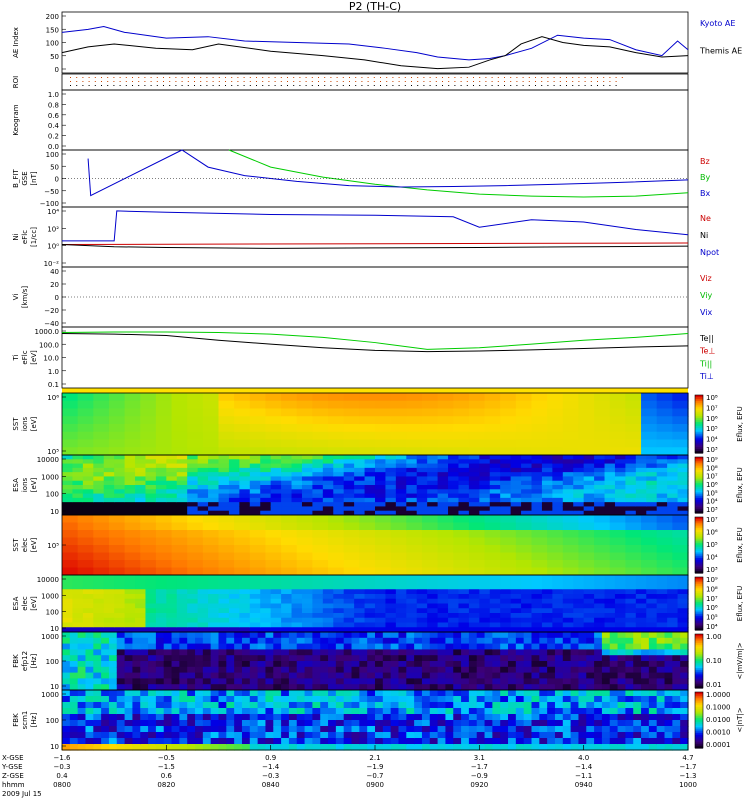  Describe the element at coordinates (712, 477) in the screenshot. I see `cbar-label-esa_i: 10⁷` at that location.